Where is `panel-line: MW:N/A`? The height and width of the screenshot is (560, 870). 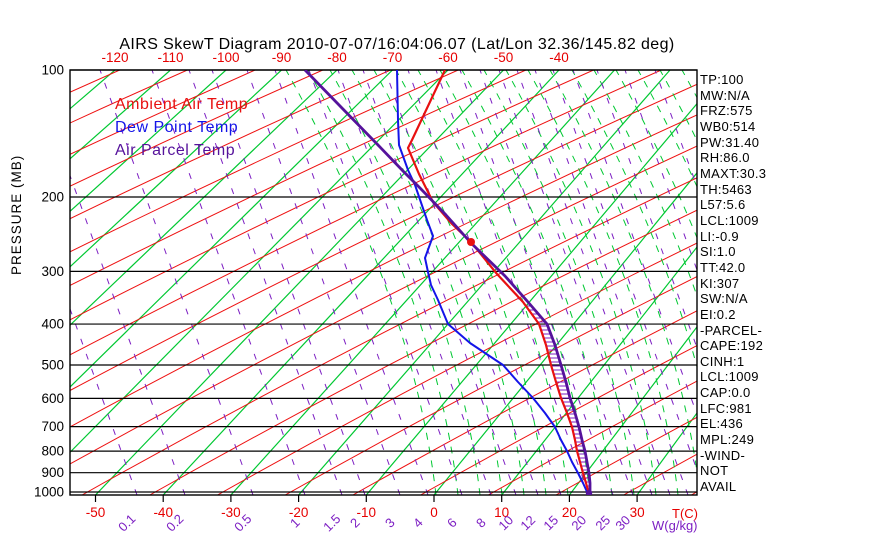
panel-line: MW:N/A is located at coordinates (725, 95).